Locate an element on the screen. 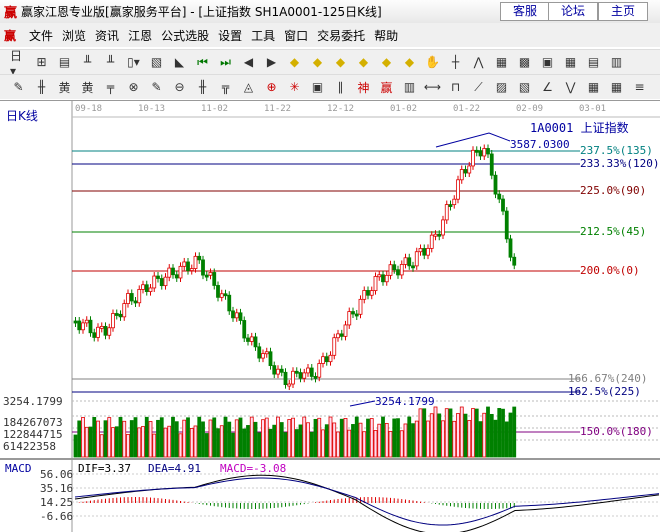 Image resolution: width=660 pixels, height=532 pixels. toolbar-tool-icon: ⟋ is located at coordinates (478, 86).